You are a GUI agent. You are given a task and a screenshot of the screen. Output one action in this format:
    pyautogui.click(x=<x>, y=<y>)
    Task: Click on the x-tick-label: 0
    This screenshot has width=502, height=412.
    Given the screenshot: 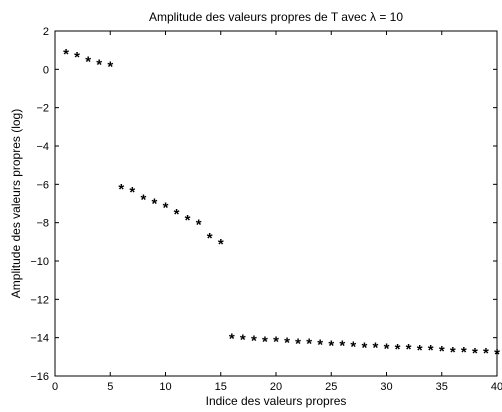 What is the action you would take?
    pyautogui.click(x=55, y=387)
    